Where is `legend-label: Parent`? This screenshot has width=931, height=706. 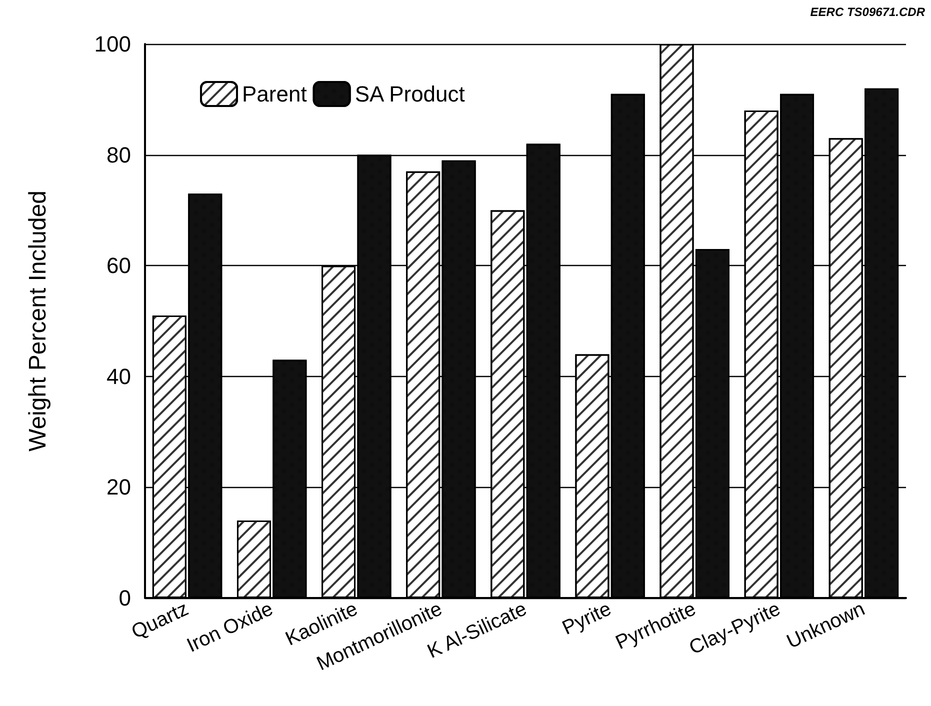 legend-label: Parent is located at coordinates (274, 94).